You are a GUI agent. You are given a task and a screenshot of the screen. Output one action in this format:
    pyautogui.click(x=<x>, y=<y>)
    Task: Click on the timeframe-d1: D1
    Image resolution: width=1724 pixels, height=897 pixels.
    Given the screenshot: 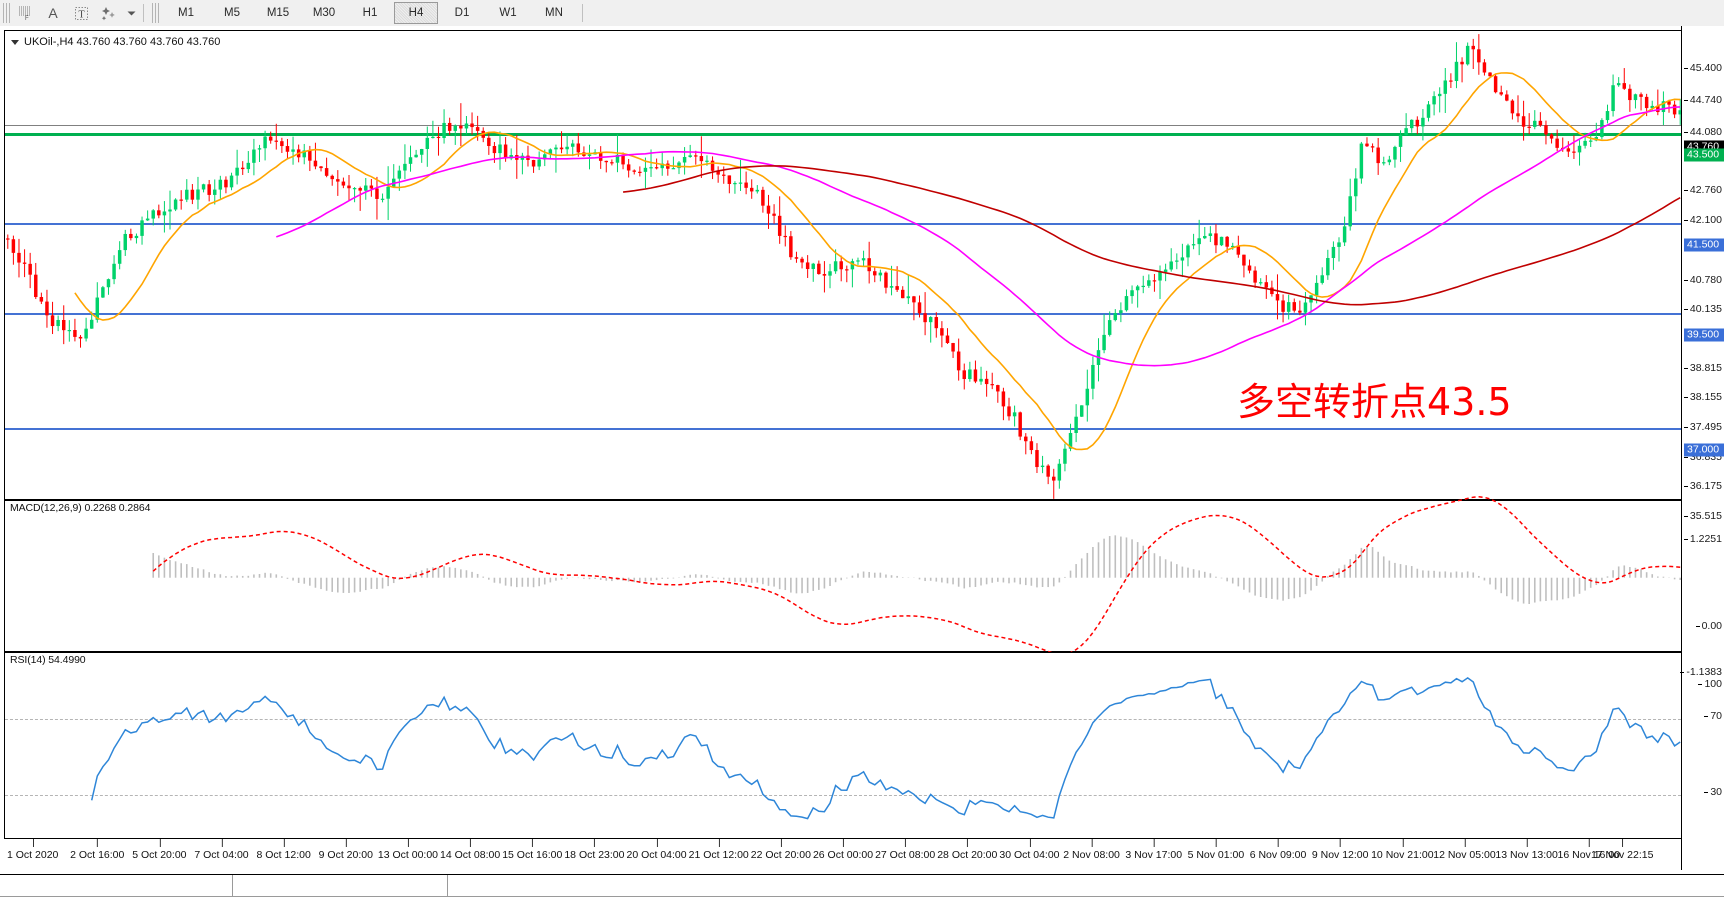 What is the action you would take?
    pyautogui.click(x=462, y=13)
    